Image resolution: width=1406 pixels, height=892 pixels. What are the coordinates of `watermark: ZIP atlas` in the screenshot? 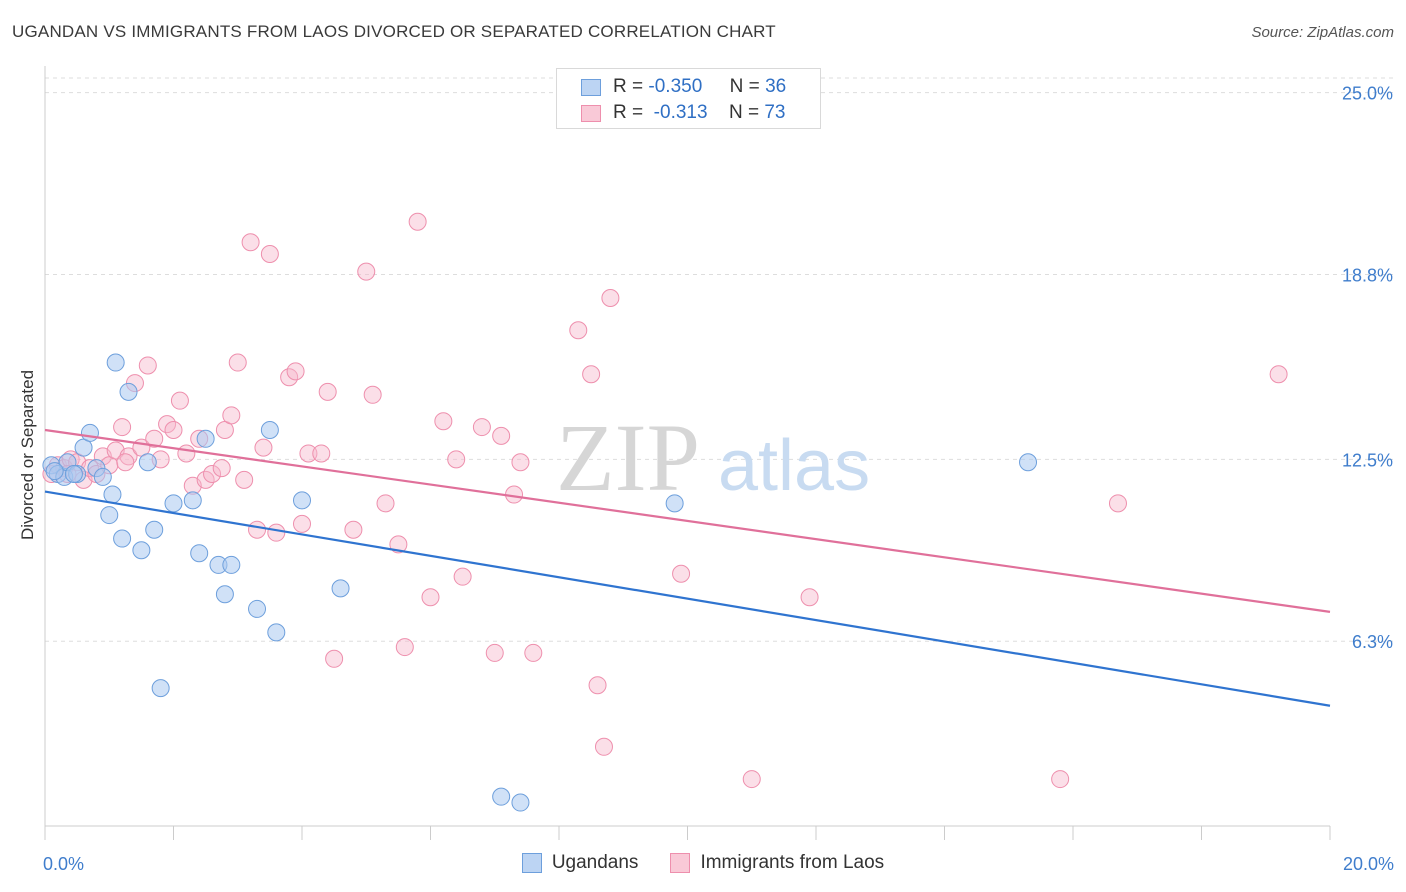 It's located at (713, 457).